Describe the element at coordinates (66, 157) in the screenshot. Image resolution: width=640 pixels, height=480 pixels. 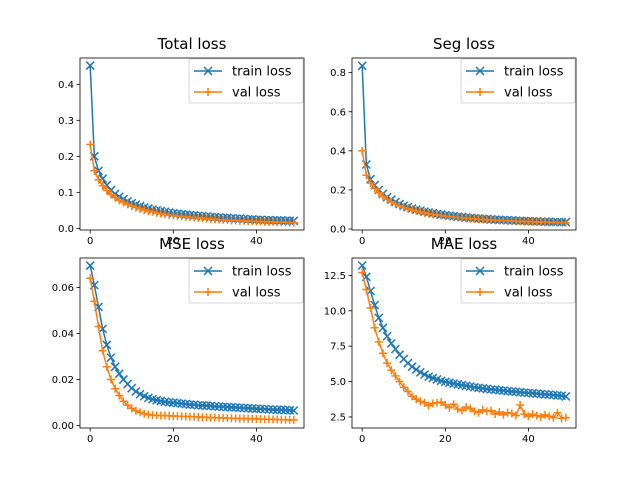
I see `y-tick-label: 0.2` at that location.